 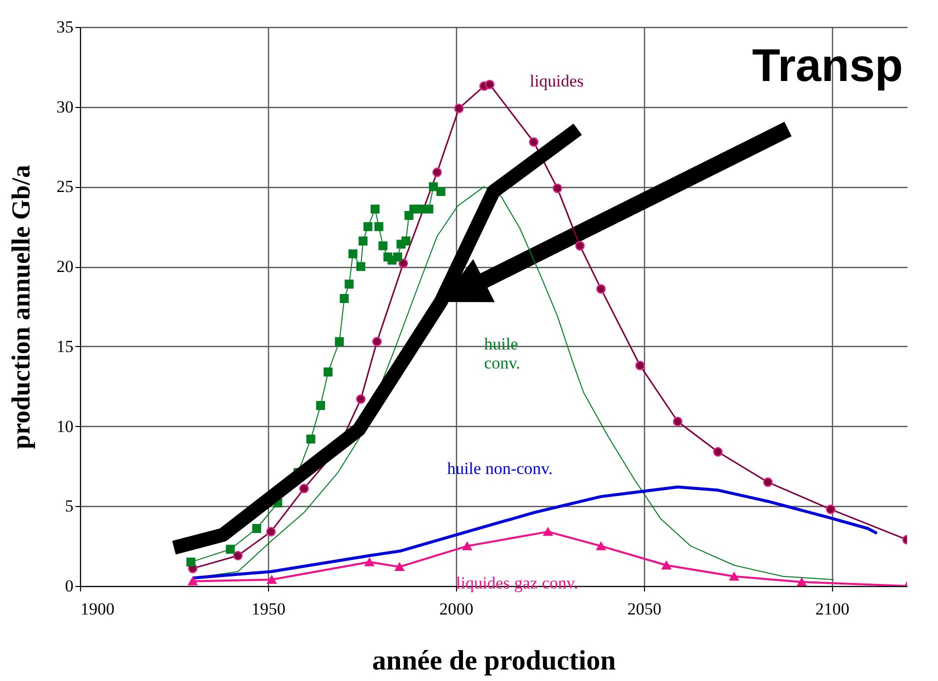 What do you see at coordinates (65, 186) in the screenshot?
I see `y-tick-label: 25` at bounding box center [65, 186].